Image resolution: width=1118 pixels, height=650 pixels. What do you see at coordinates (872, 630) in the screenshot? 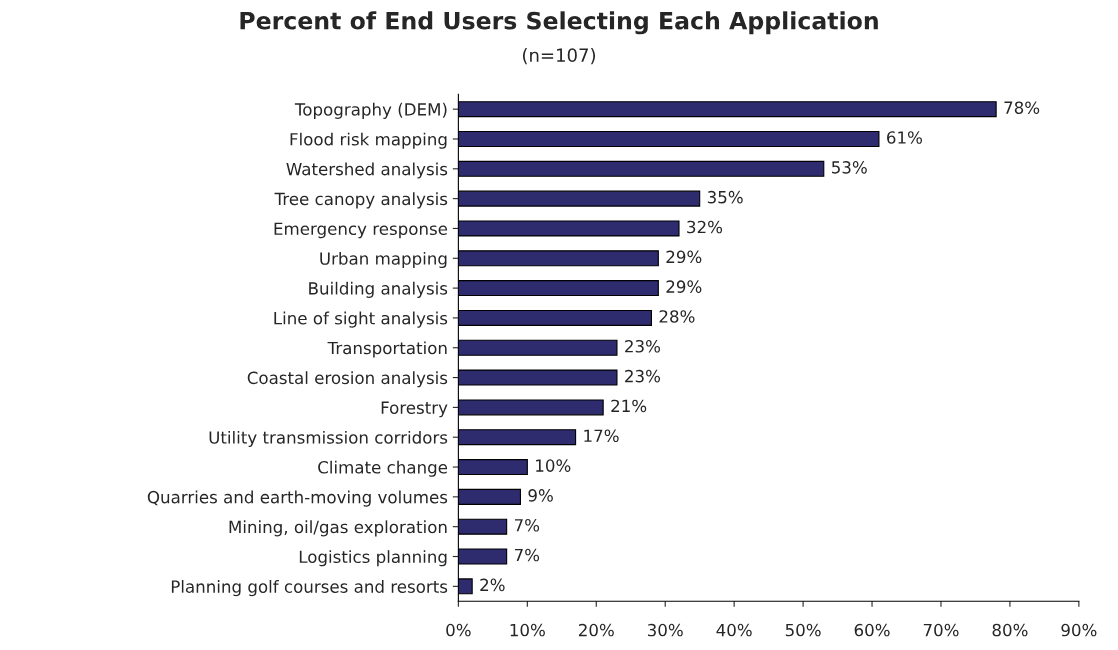
I see `x-tick-label: 60%` at bounding box center [872, 630].